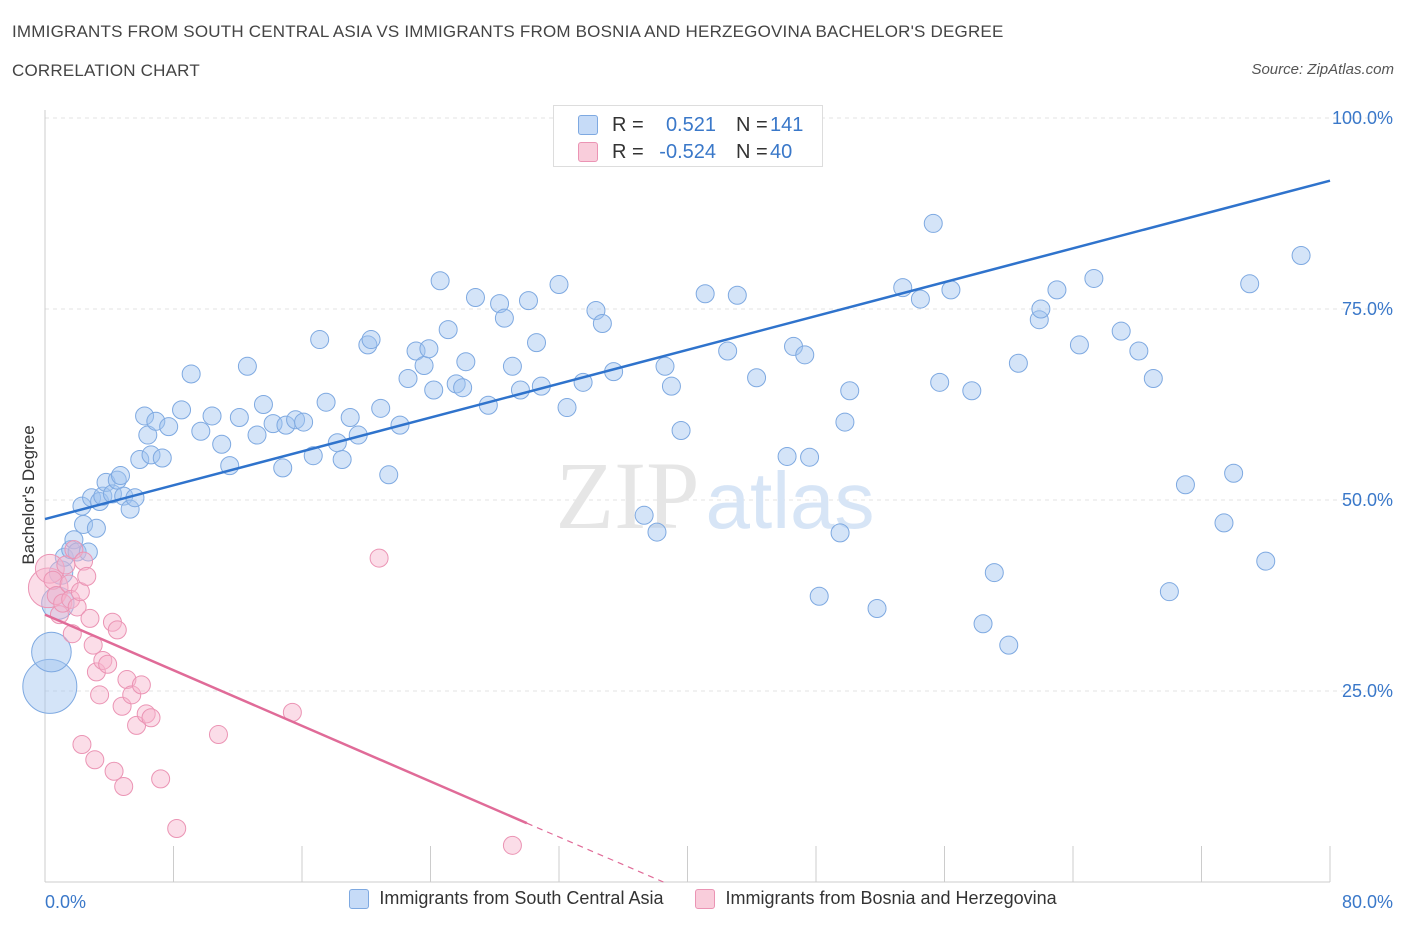 This screenshot has height=930, width=1406. What do you see at coordinates (752, 151) in the screenshot?
I see `legend-n-label: N =` at bounding box center [752, 151].